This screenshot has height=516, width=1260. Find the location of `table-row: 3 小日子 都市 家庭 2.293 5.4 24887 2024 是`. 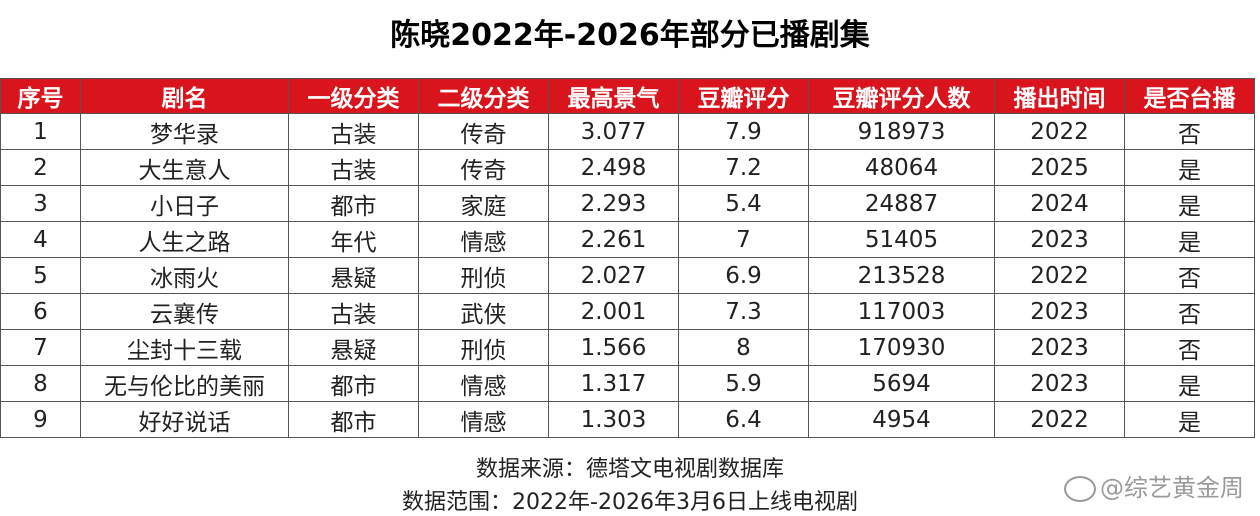

table-row: 3 小日子 都市 家庭 2.293 5.4 24887 2024 是 is located at coordinates (627, 203).